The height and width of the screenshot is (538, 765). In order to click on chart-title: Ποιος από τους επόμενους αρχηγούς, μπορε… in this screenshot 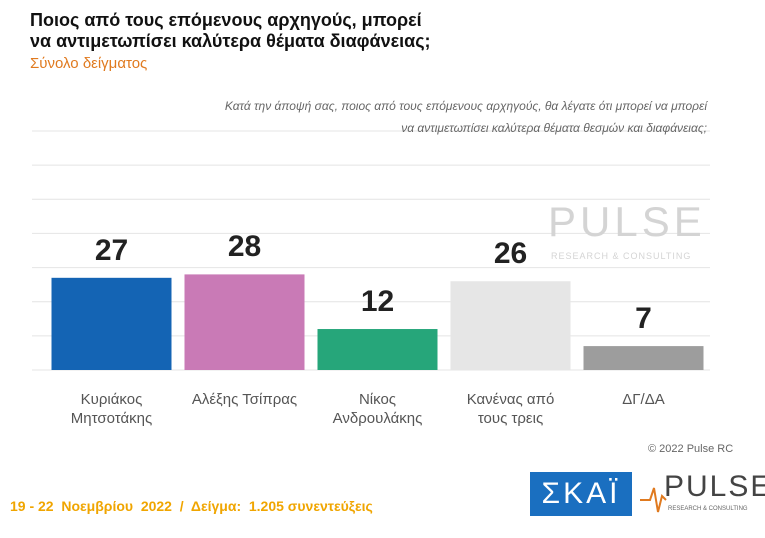, I will do `click(230, 31)`.